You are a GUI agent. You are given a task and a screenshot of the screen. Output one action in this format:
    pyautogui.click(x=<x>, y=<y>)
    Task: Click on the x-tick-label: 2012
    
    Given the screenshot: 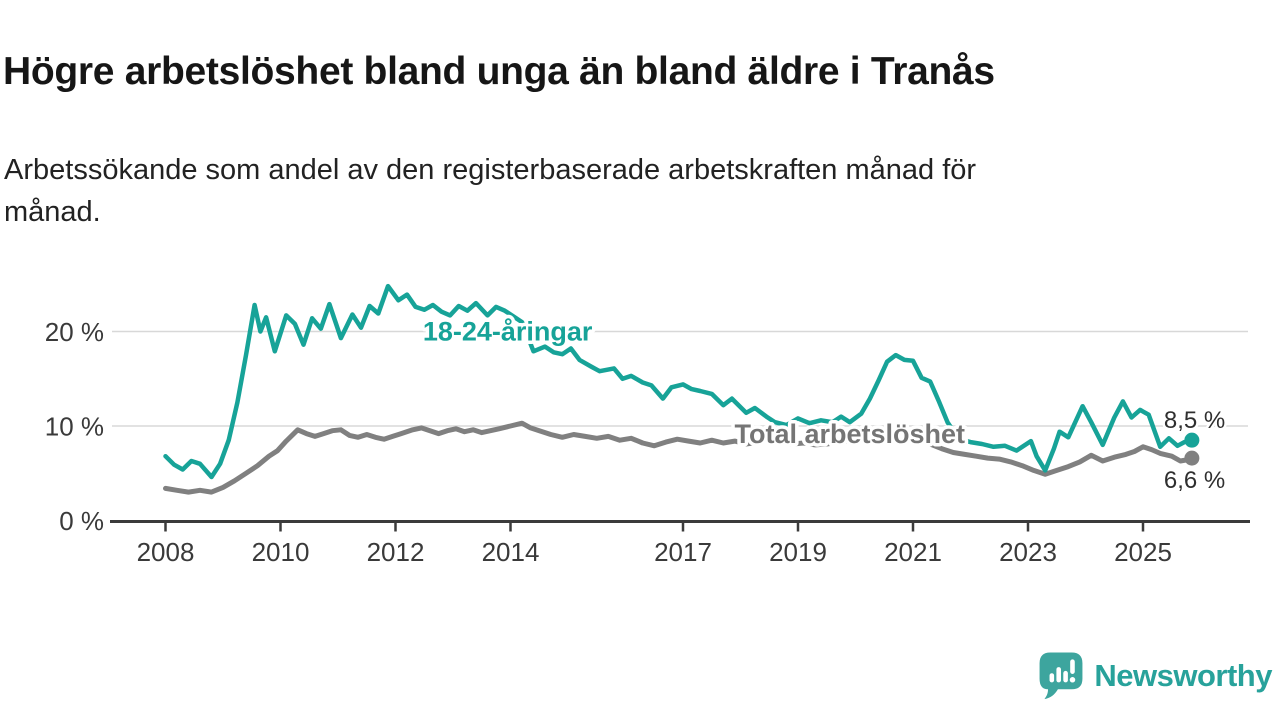 What is the action you would take?
    pyautogui.click(x=396, y=552)
    